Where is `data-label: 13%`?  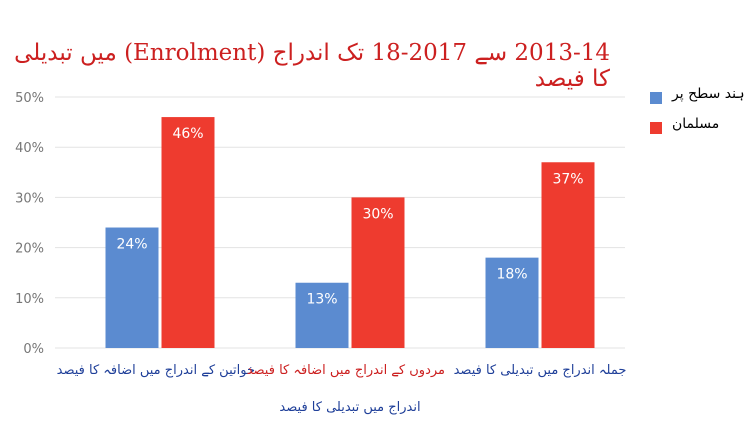
data-label: 13% is located at coordinates (321, 300).